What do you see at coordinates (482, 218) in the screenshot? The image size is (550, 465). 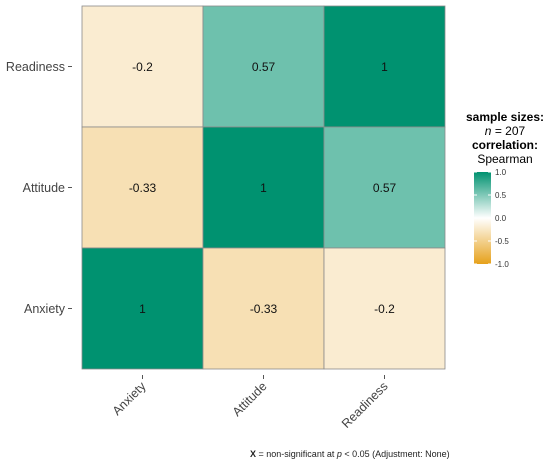 I see `colorbar-gradient` at bounding box center [482, 218].